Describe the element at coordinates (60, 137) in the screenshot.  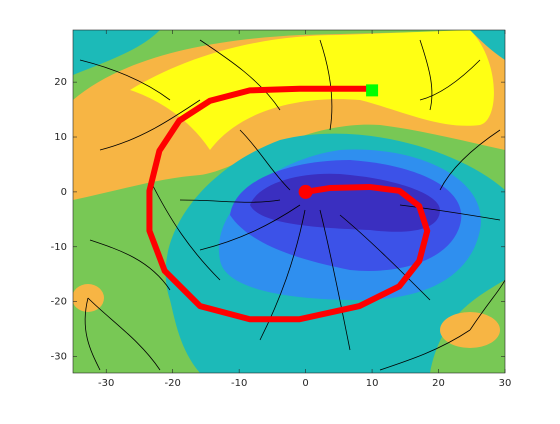
I see `y-tick-label: 10` at that location.